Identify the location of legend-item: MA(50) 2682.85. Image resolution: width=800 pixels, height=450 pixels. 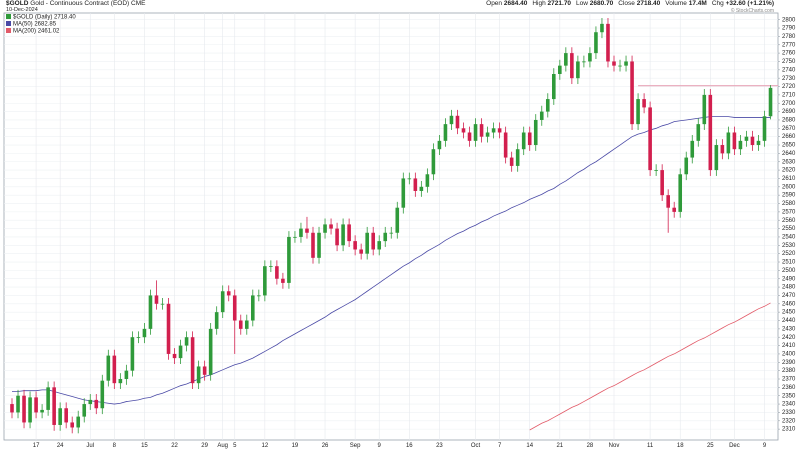
(31, 25).